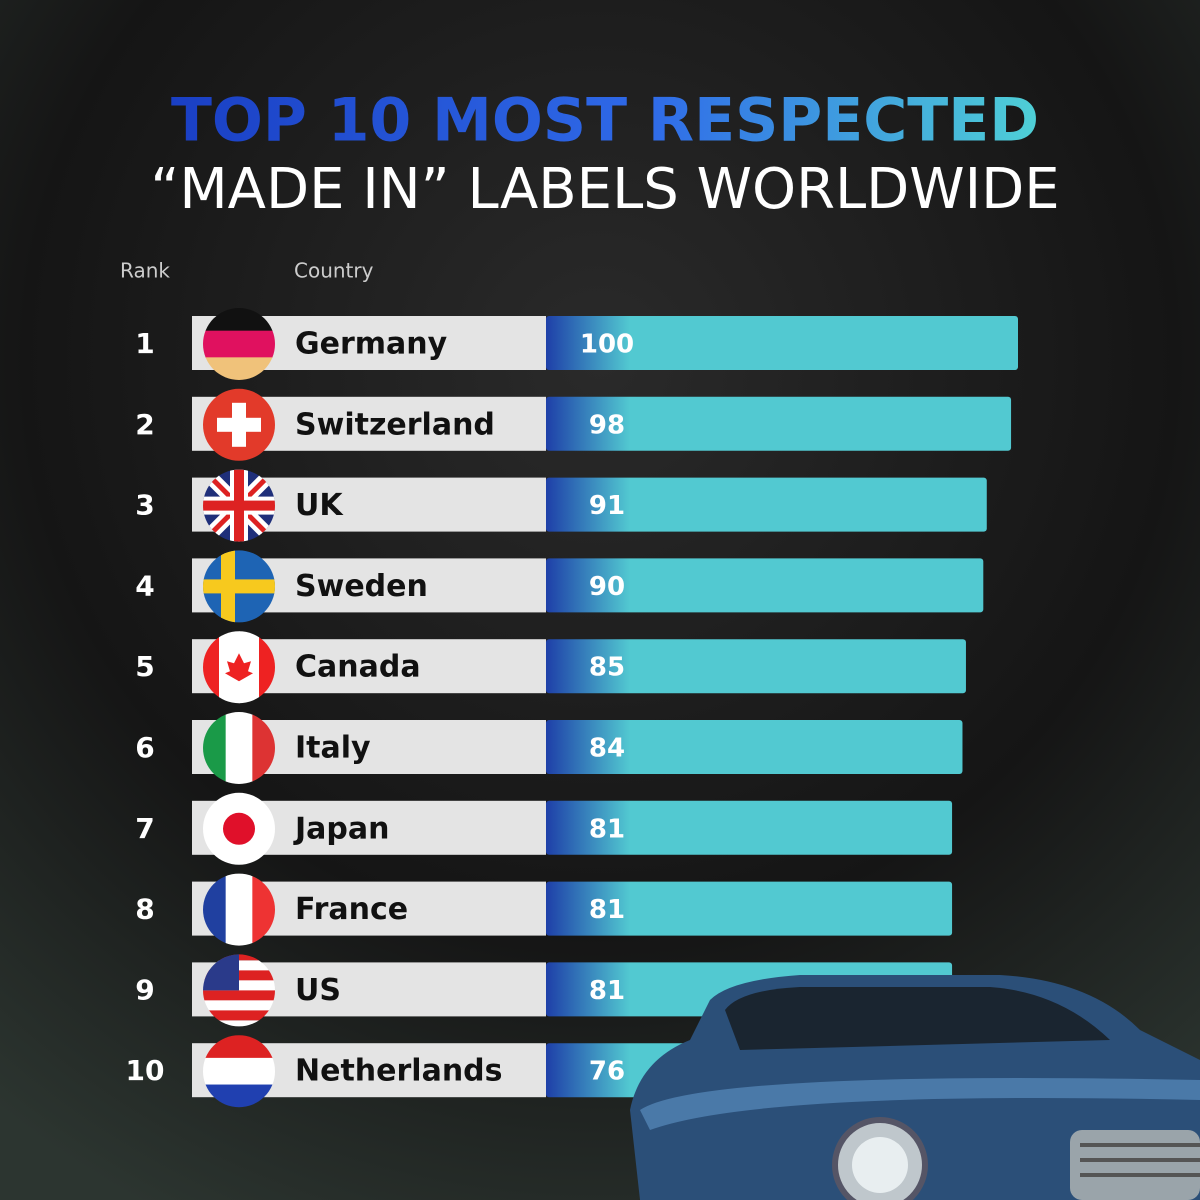 The width and height of the screenshot is (1200, 1200). I want to click on value-label: 84, so click(607, 749).